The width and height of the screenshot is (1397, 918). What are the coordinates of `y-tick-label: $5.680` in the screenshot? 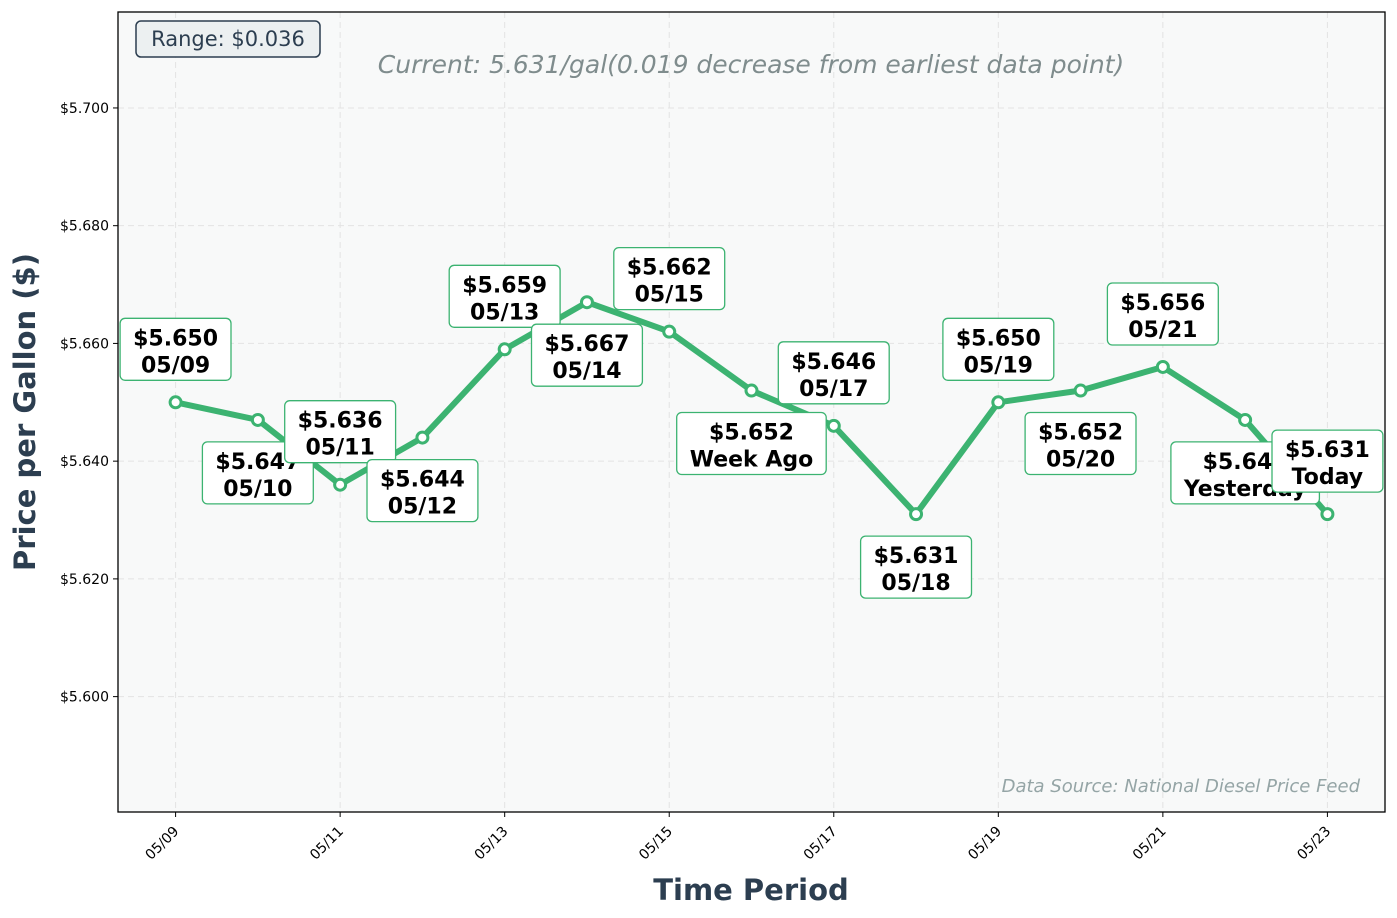 It's located at (84, 227).